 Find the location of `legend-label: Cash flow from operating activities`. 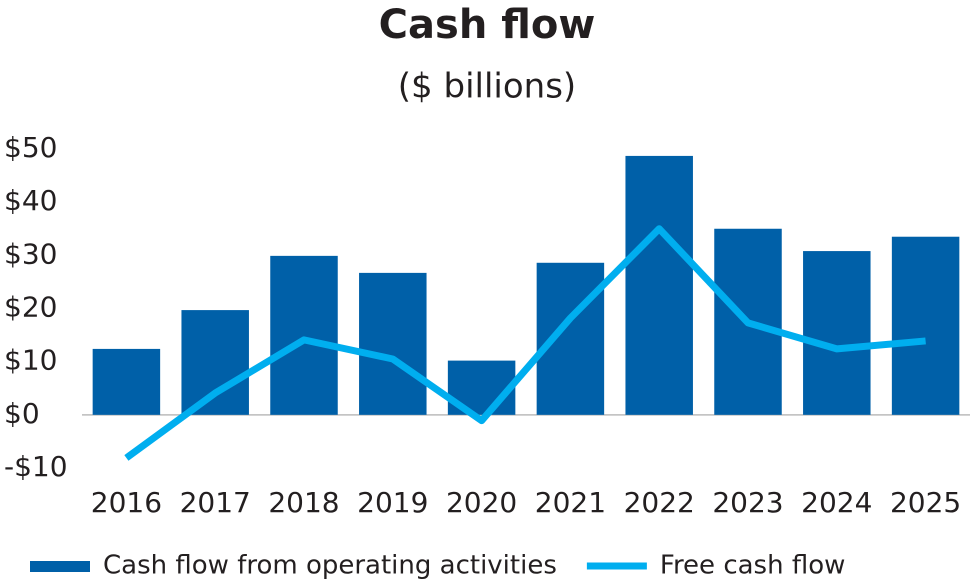

legend-label: Cash flow from operating activities is located at coordinates (330, 566).